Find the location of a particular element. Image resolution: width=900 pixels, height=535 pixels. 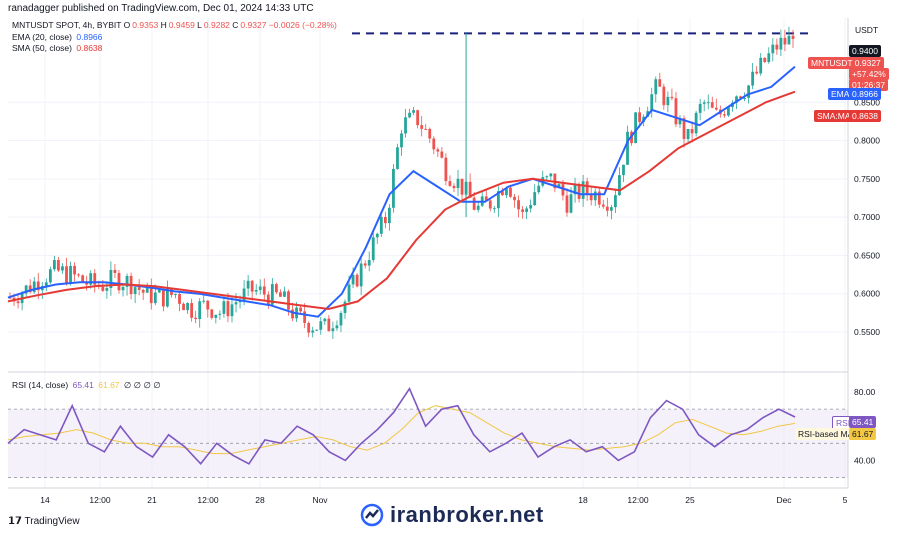

legend-rsi-label: RSI (14, close) is located at coordinates (40, 385).